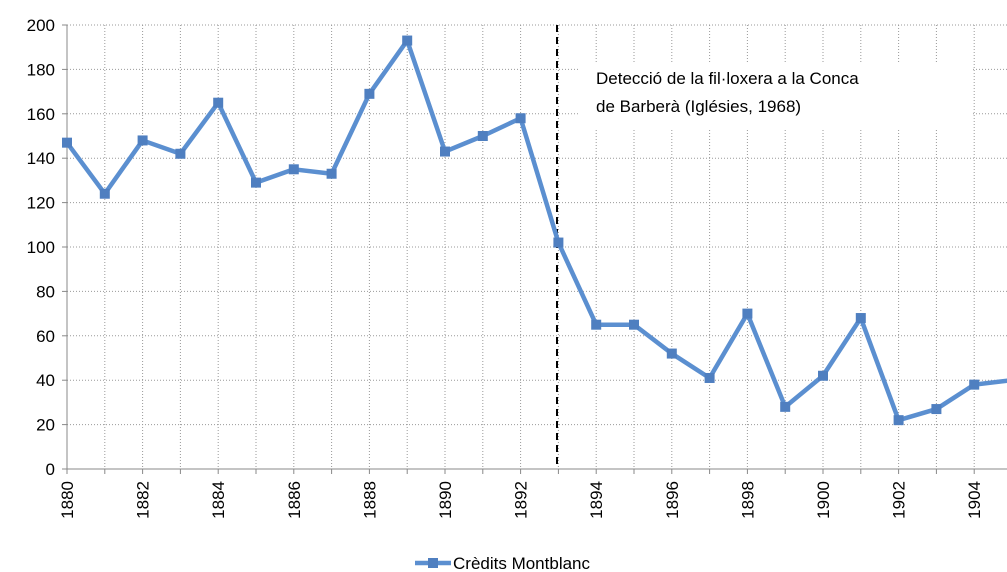  I want to click on x-tick-label: 1896, so click(672, 500).